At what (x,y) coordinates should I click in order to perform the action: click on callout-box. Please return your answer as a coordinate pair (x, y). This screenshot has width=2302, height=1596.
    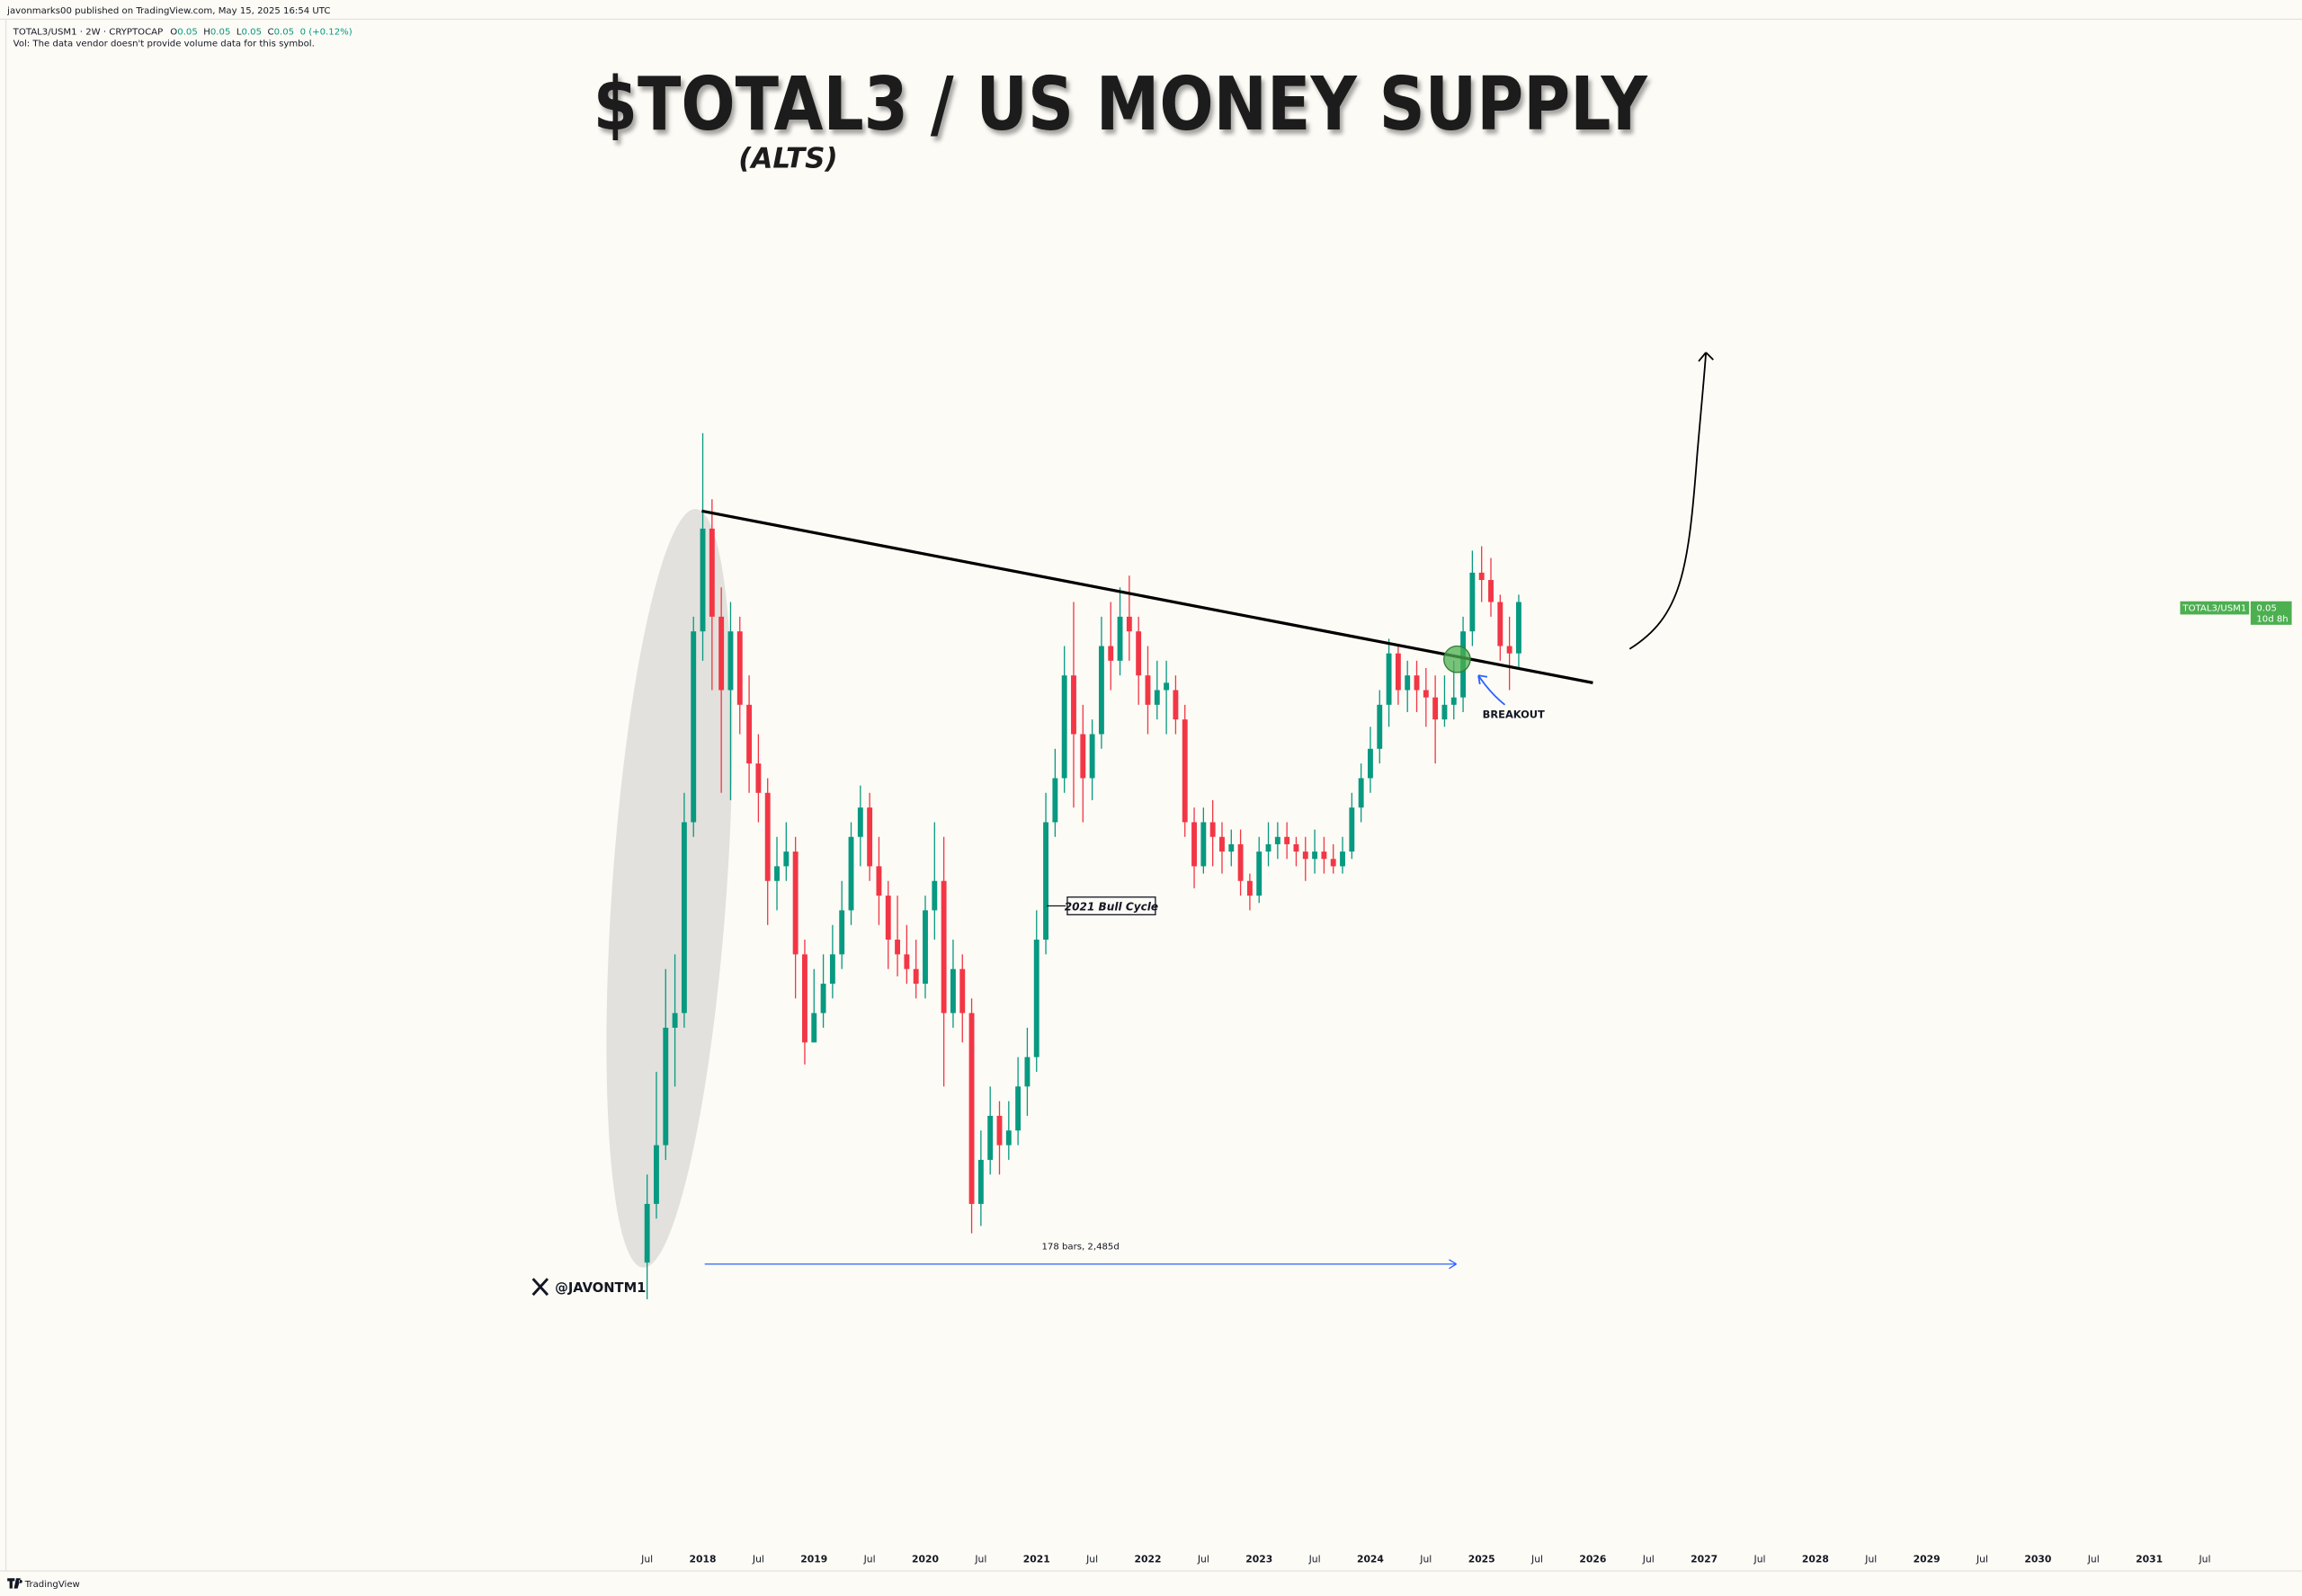
    Looking at the image, I should click on (1111, 905).